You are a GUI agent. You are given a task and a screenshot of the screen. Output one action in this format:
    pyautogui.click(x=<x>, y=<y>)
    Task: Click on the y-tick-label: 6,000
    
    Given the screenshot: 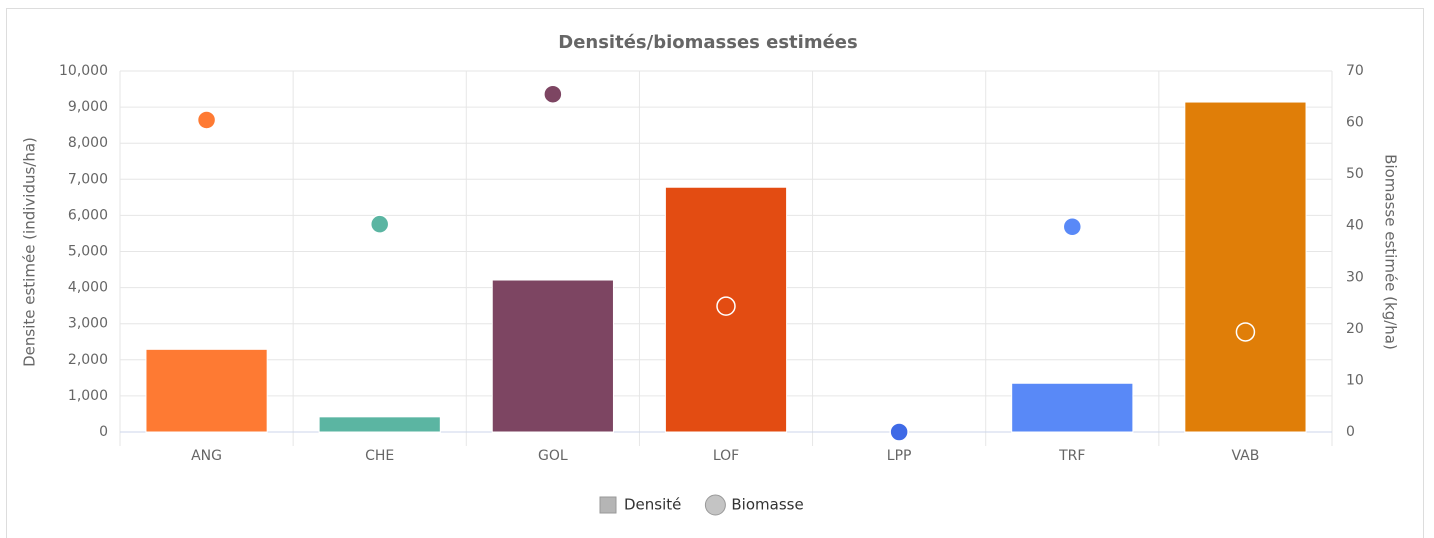 What is the action you would take?
    pyautogui.click(x=88, y=215)
    